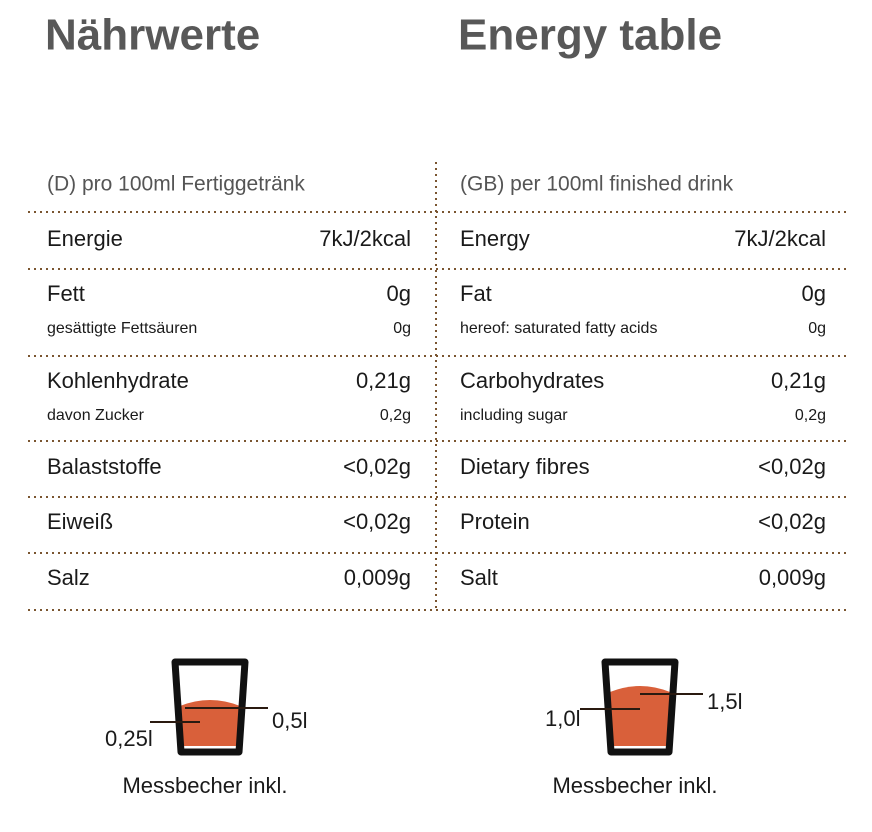  What do you see at coordinates (495, 521) in the screenshot?
I see `nutrient-name: Protein` at bounding box center [495, 521].